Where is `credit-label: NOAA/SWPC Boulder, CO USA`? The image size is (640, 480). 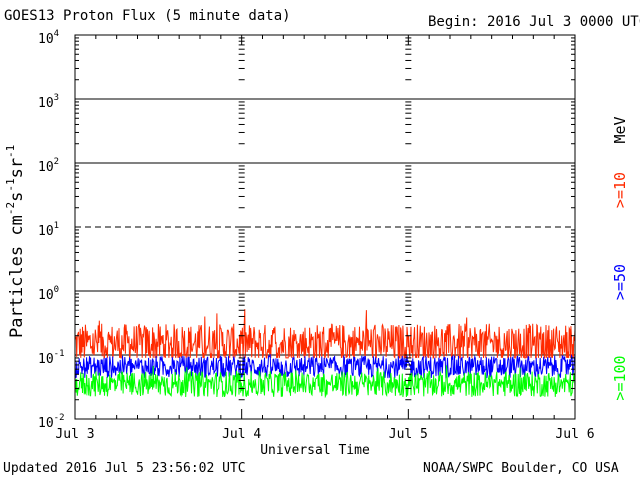 credit-label: NOAA/SWPC Boulder, CO USA is located at coordinates (521, 468).